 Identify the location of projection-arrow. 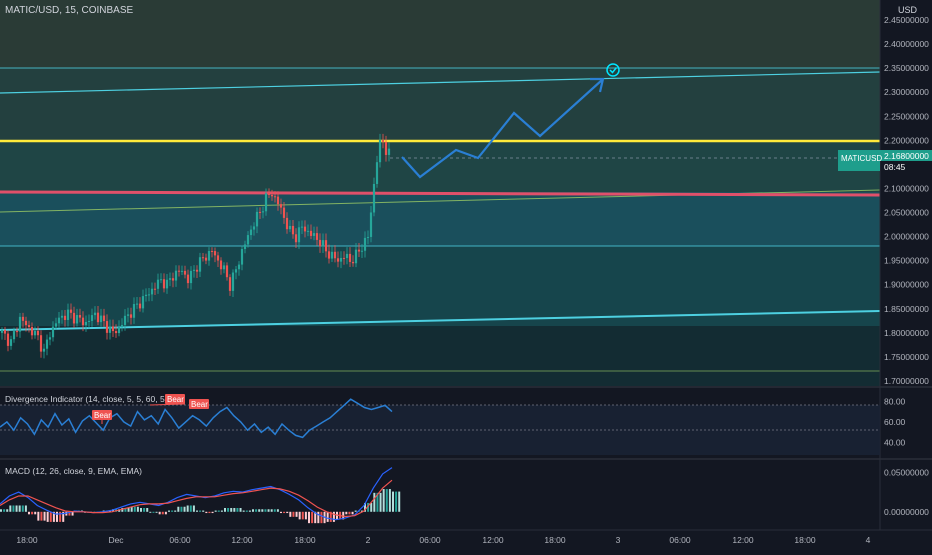
(510, 121).